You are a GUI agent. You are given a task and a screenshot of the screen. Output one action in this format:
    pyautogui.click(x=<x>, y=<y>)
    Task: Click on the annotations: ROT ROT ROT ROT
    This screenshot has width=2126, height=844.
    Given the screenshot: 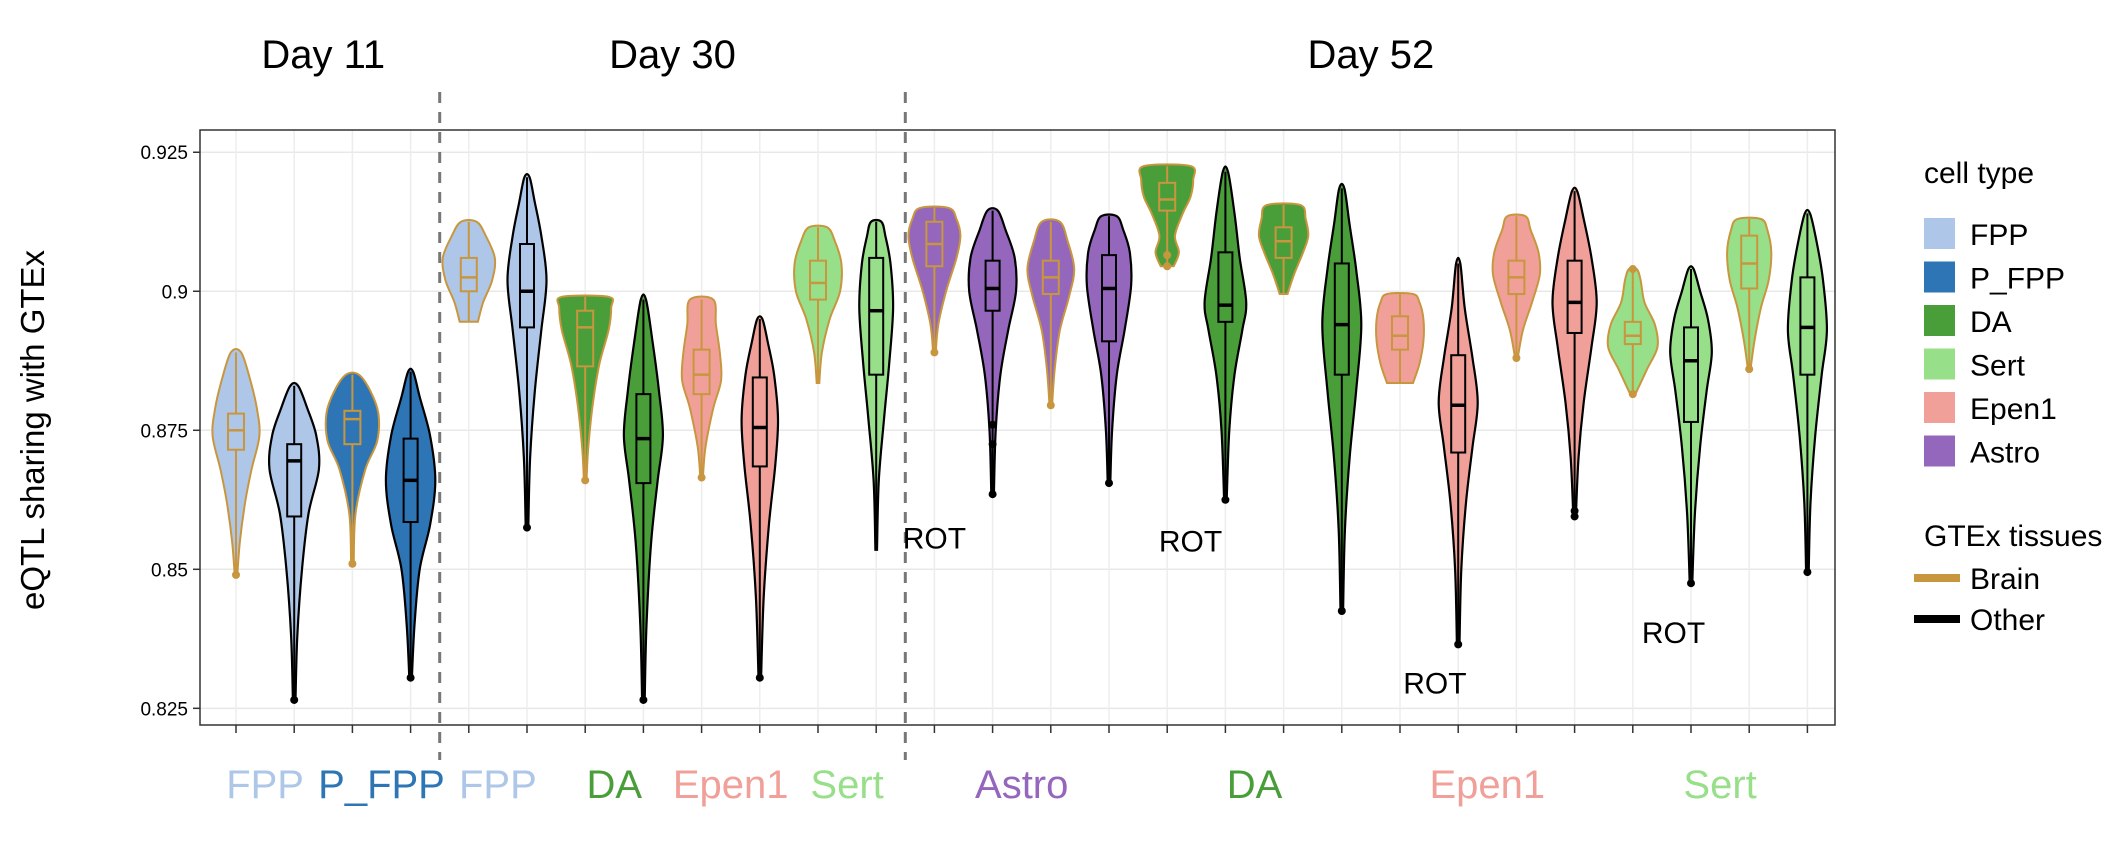 What is the action you would take?
    pyautogui.click(x=1304, y=612)
    